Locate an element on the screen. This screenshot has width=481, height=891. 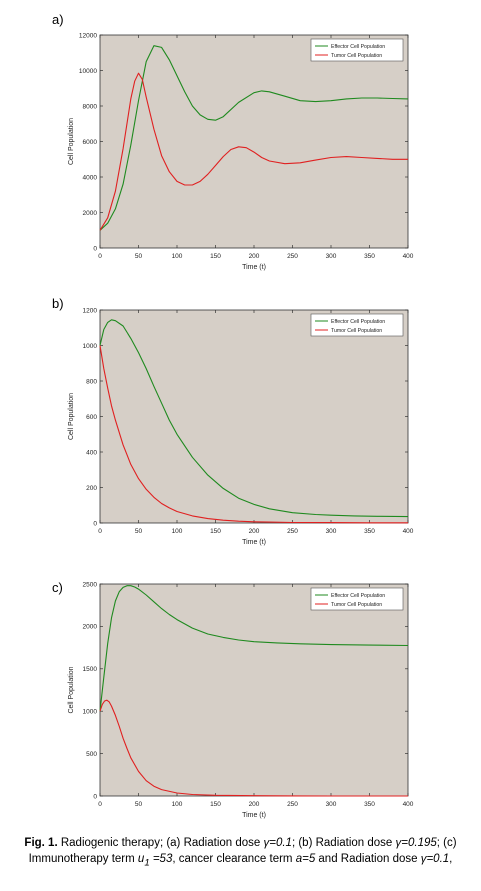
y-tick-label: 200 is located at coordinates (91, 488).